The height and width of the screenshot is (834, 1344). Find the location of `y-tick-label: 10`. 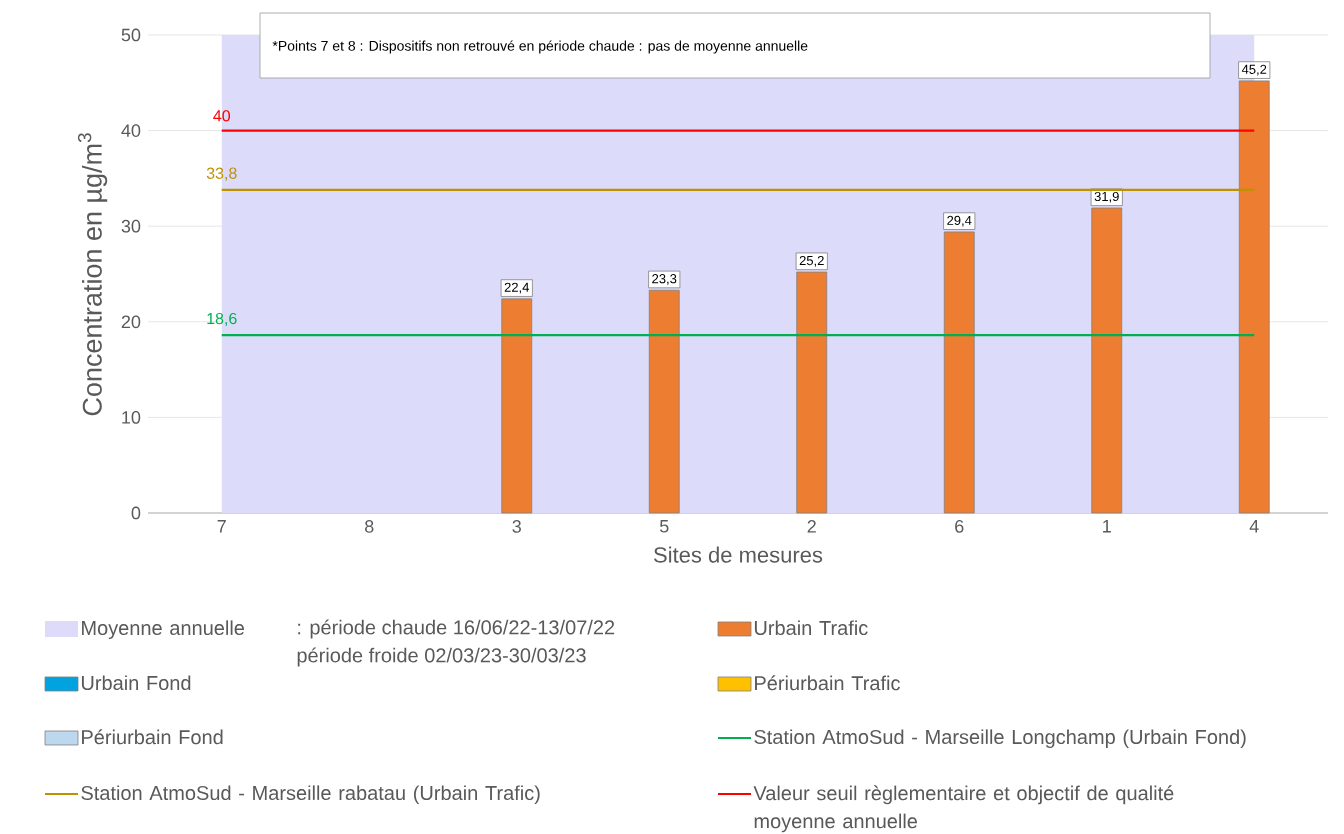

y-tick-label: 10 is located at coordinates (131, 417).